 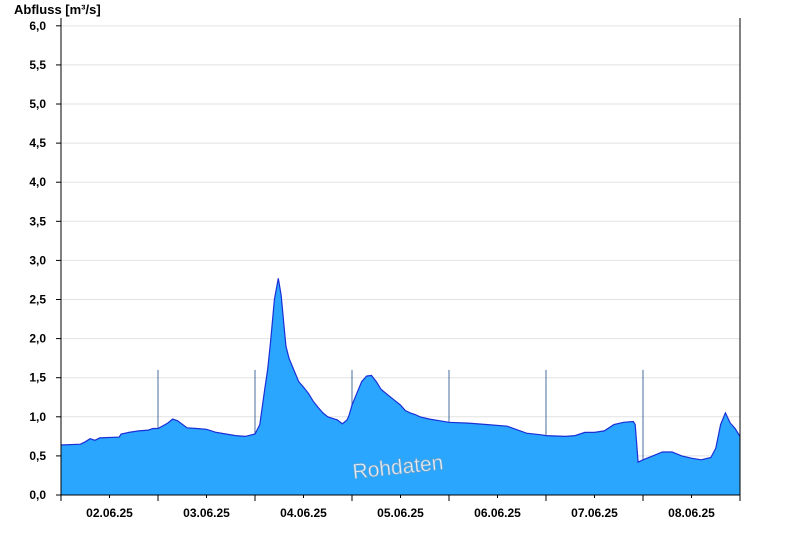 What do you see at coordinates (37, 104) in the screenshot?
I see `y-tick-label: 5,0` at bounding box center [37, 104].